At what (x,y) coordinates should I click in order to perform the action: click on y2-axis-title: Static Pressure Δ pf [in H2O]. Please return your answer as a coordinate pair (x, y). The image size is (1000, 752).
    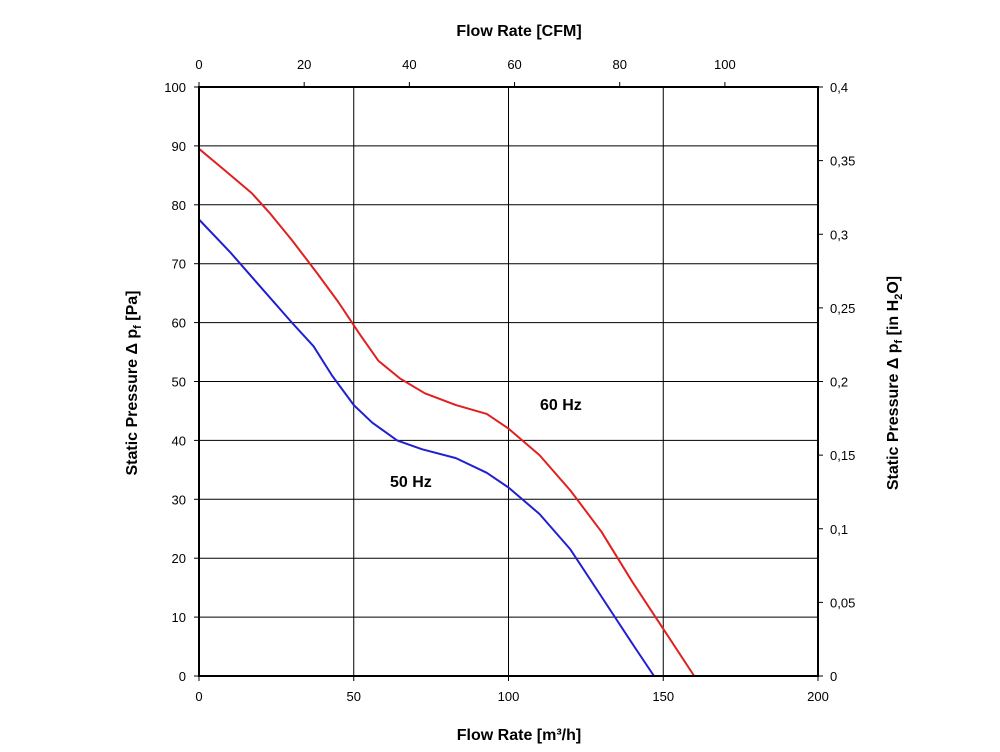
    Looking at the image, I should click on (895, 383).